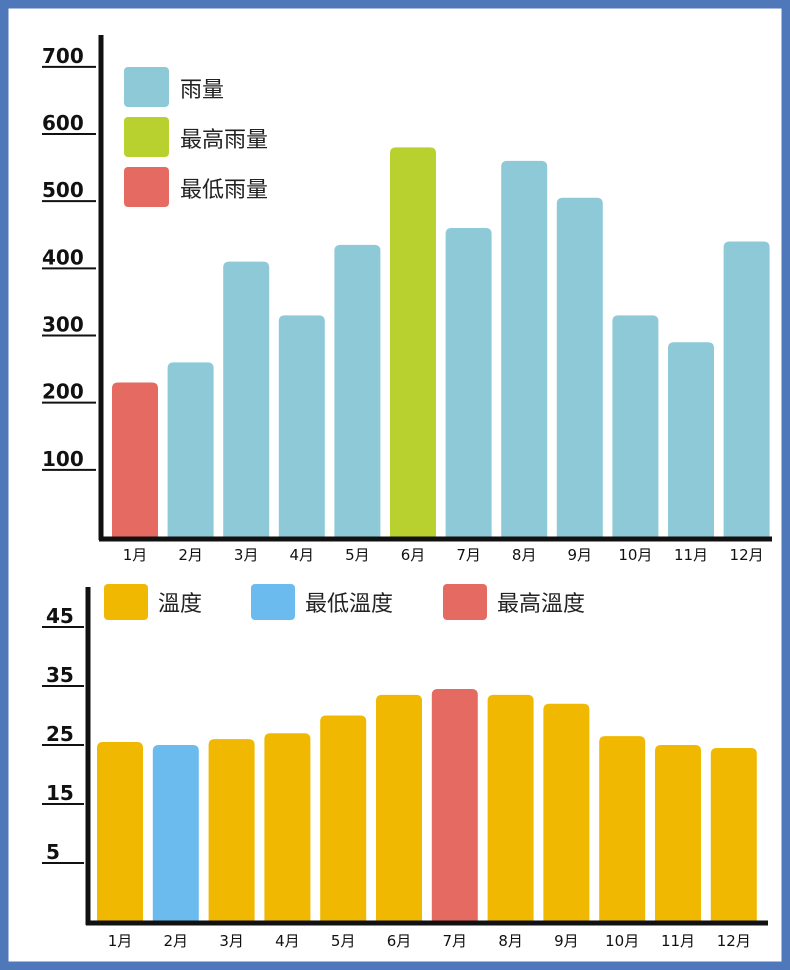 Image resolution: width=790 pixels, height=970 pixels. What do you see at coordinates (174, 87) in the screenshot?
I see `legend-item-rainfall: 雨量` at bounding box center [174, 87].